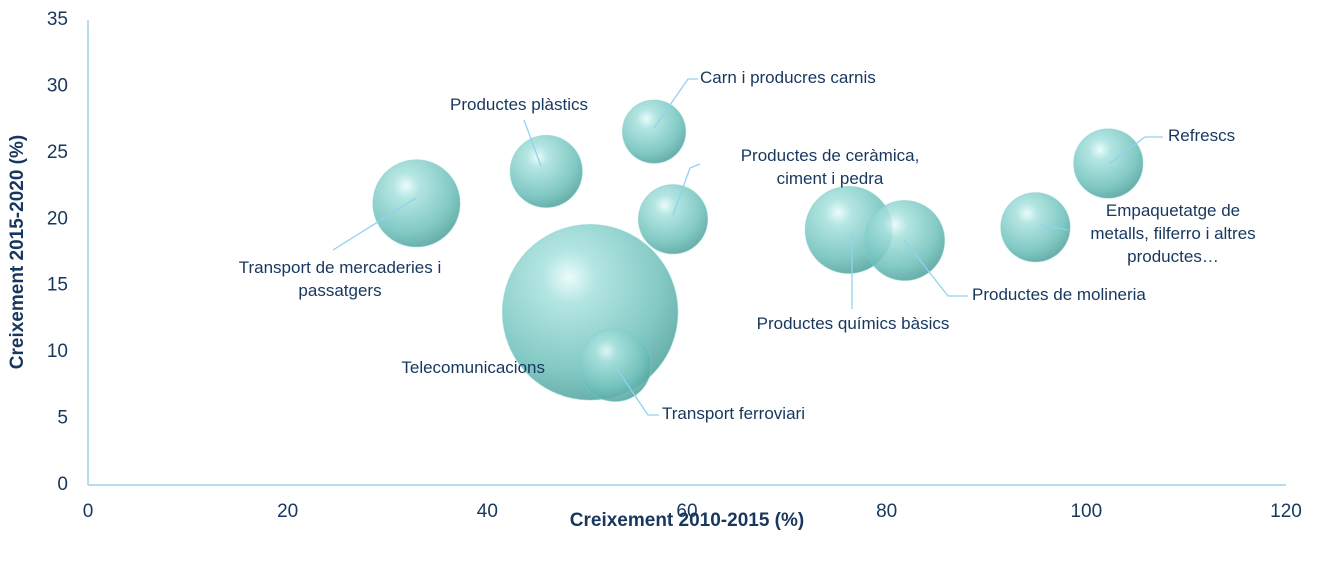 This screenshot has width=1318, height=562. Describe the element at coordinates (886, 511) in the screenshot. I see `x-tick-label: 80` at that location.